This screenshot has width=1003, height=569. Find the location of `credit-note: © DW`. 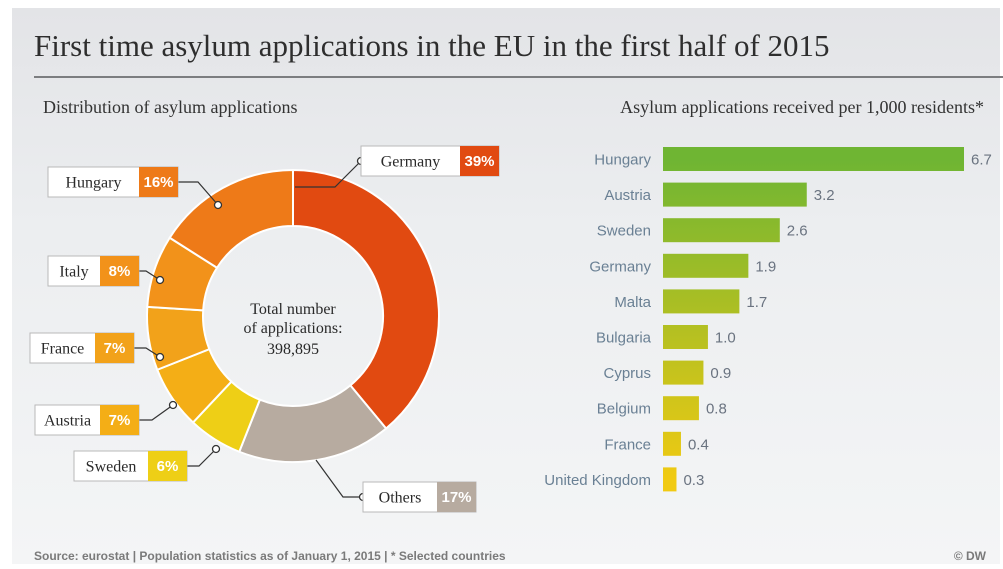

credit-note: © DW is located at coordinates (969, 556).